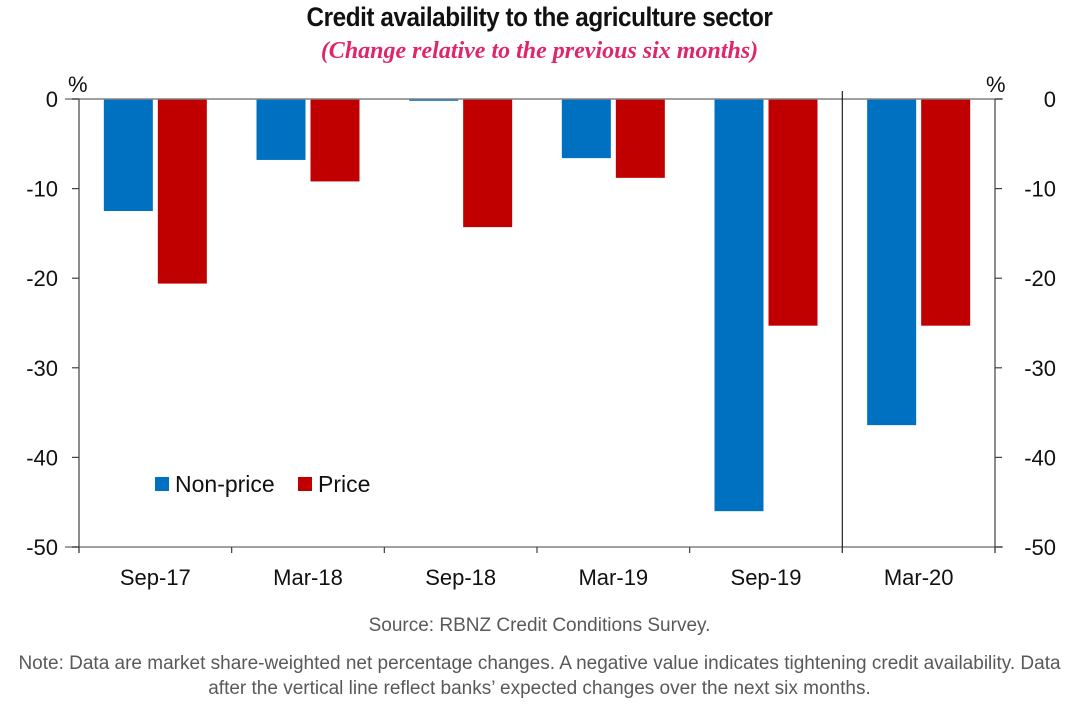 Image resolution: width=1079 pixels, height=705 pixels. Describe the element at coordinates (996, 84) in the screenshot. I see `y-axis-unit-right: %` at that location.